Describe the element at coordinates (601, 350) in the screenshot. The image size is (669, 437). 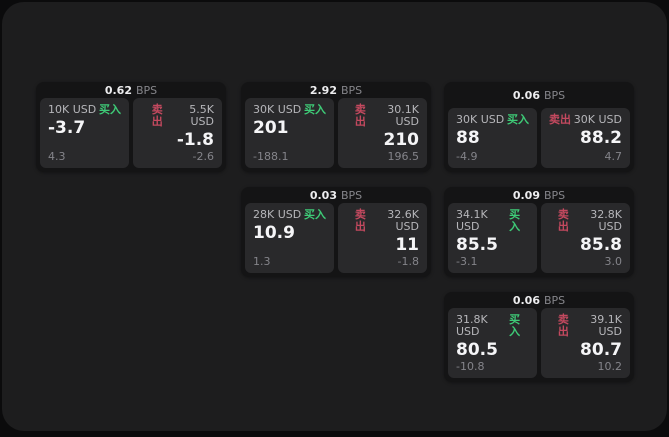
I see `sell-price: 80.7` at that location.